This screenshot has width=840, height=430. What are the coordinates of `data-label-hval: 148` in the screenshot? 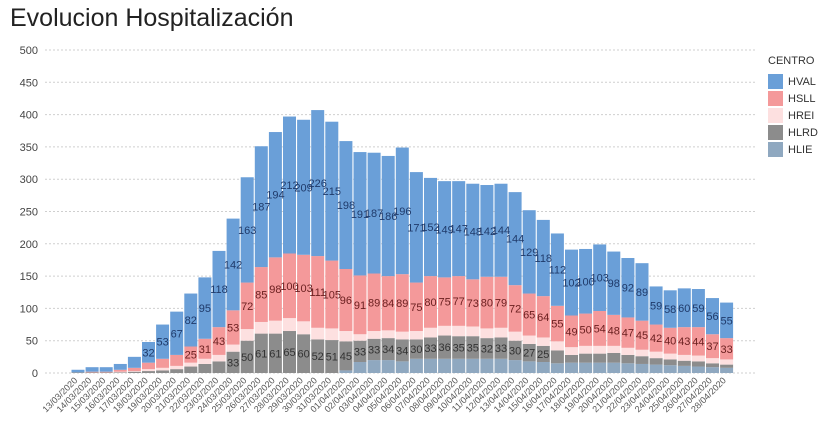 It's located at (473, 233).